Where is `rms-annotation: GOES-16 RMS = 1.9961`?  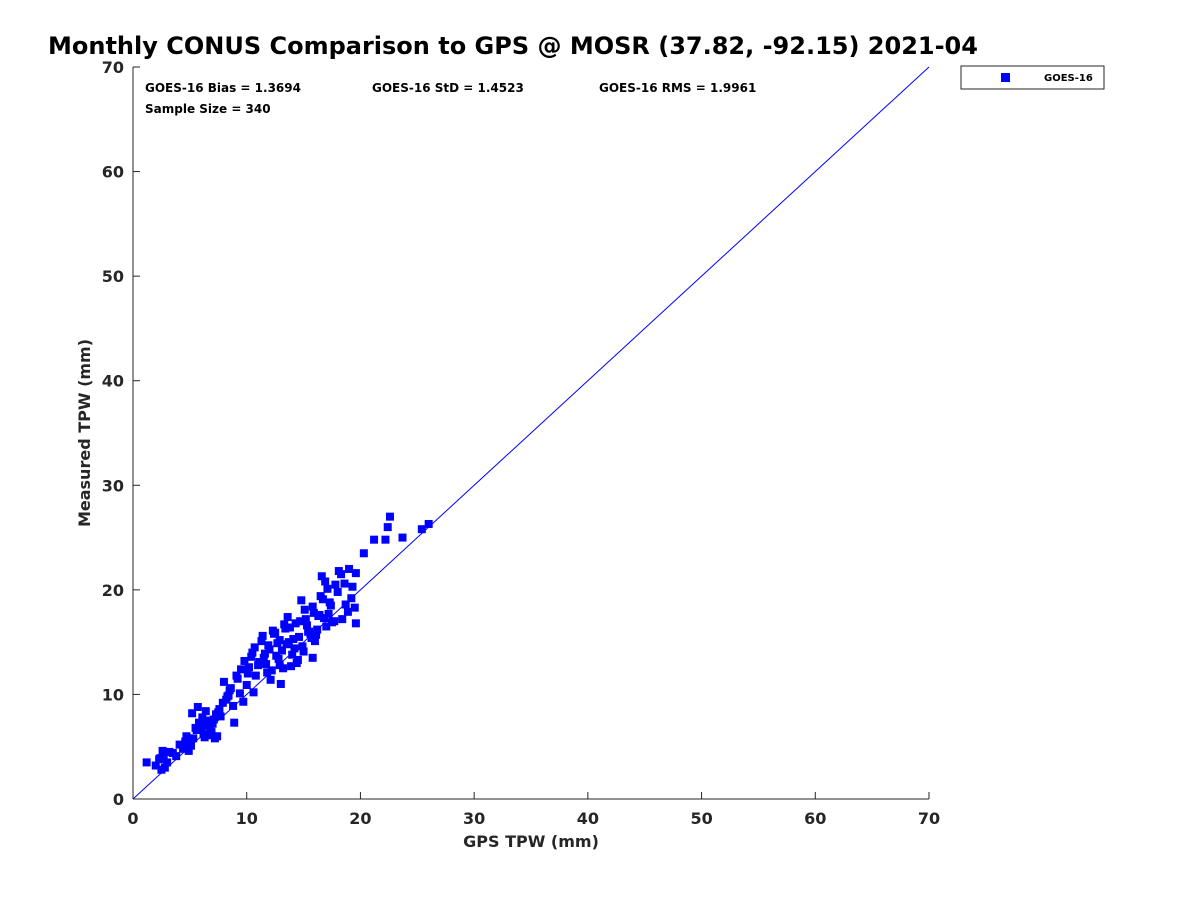
rms-annotation: GOES-16 RMS = 1.9961 is located at coordinates (677, 88).